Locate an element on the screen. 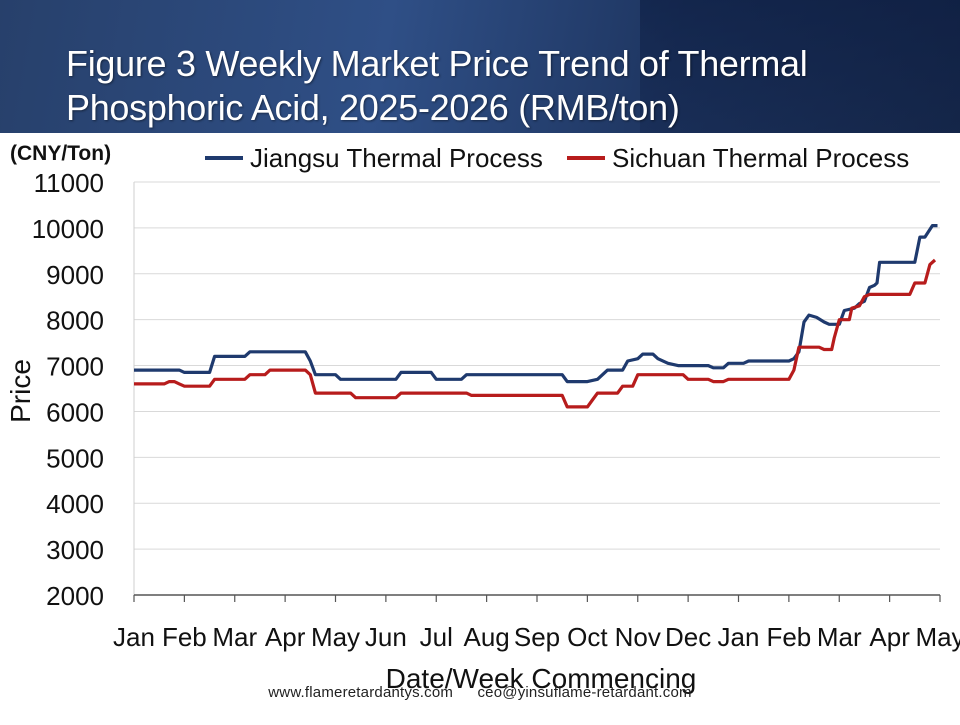 The width and height of the screenshot is (960, 725). x-tick-label: Dec is located at coordinates (688, 637).